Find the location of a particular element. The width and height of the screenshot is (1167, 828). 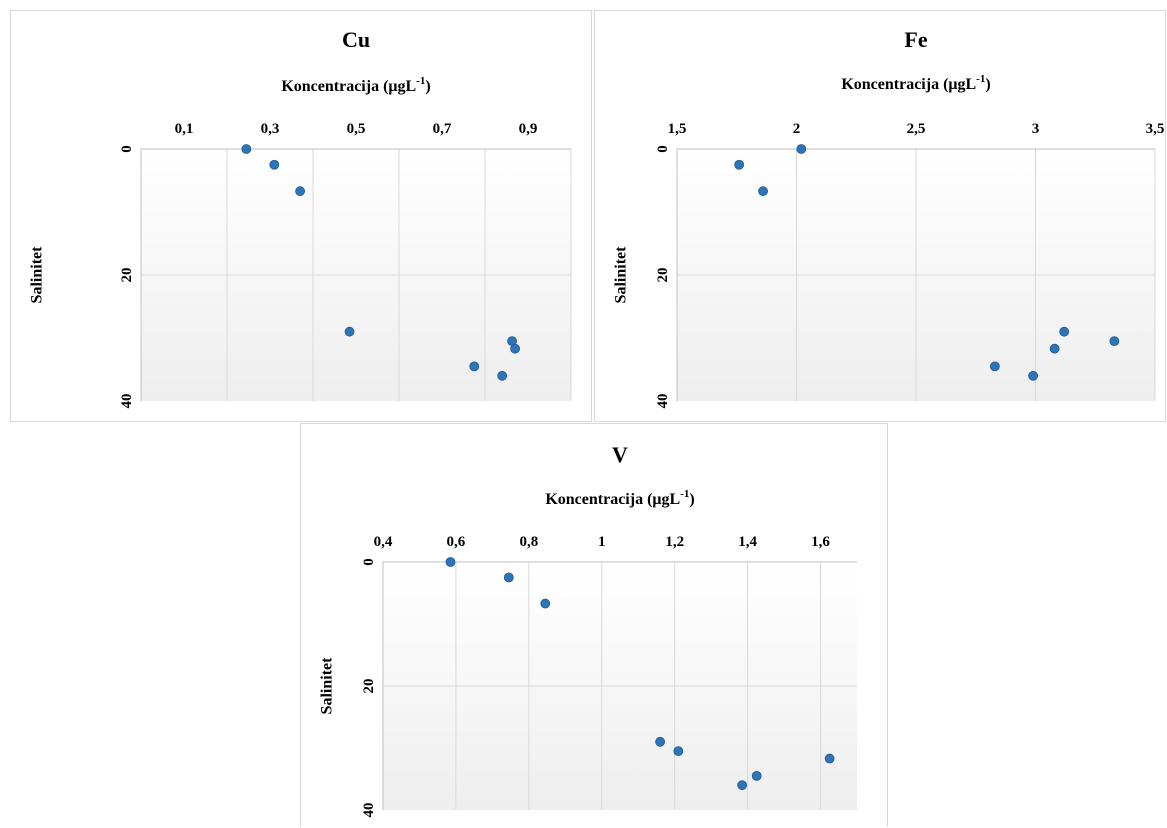

x-tick-label: 1,2 is located at coordinates (674, 542).